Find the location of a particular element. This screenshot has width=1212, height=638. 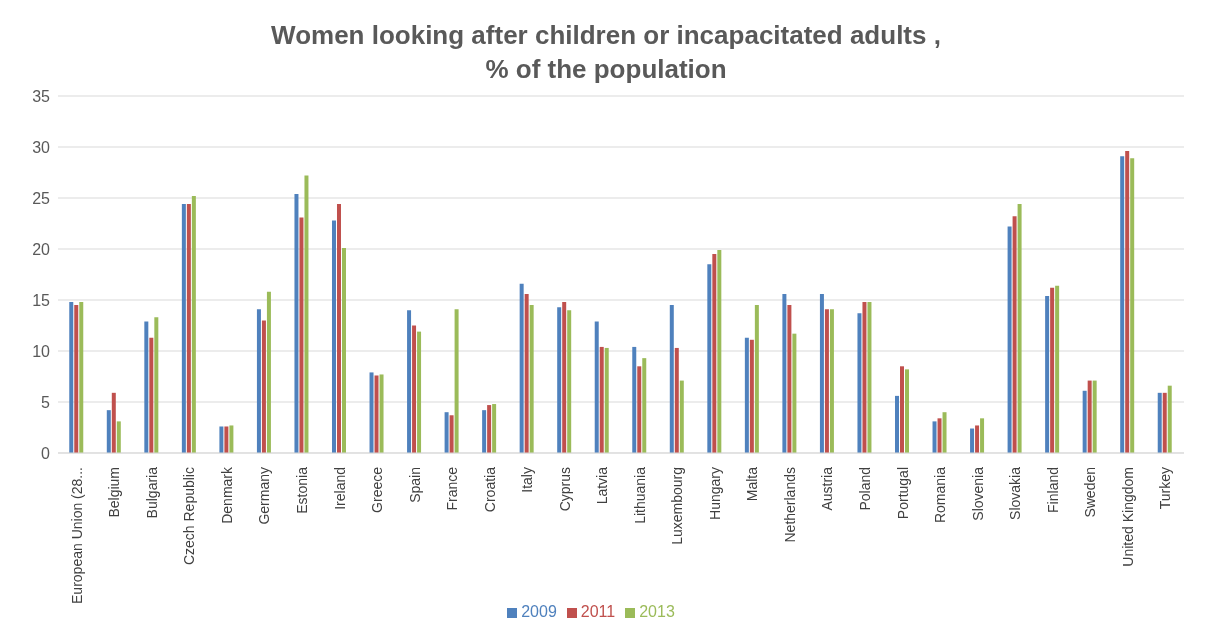

x-tick-label: Luxembourg is located at coordinates (677, 506).